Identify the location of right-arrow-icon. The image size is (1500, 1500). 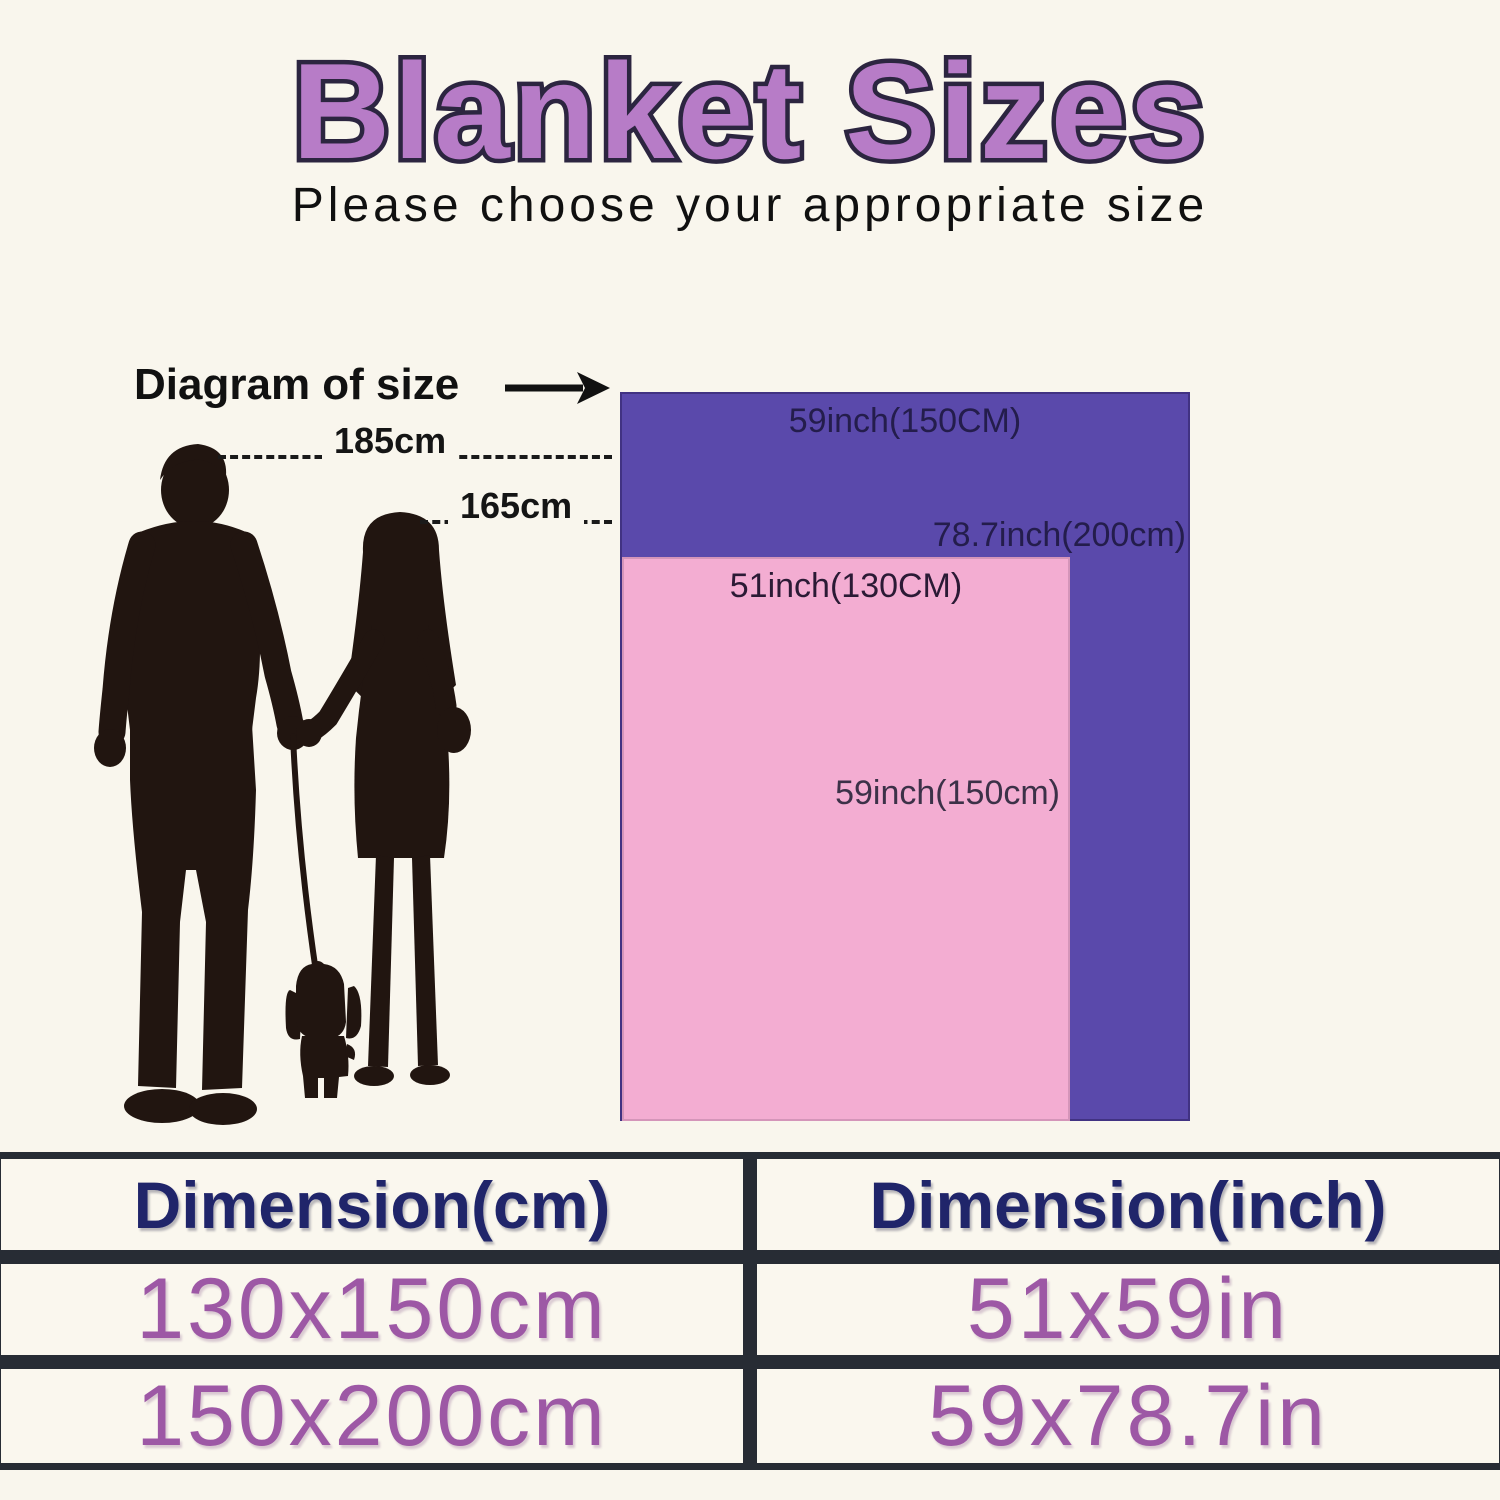
(557, 388).